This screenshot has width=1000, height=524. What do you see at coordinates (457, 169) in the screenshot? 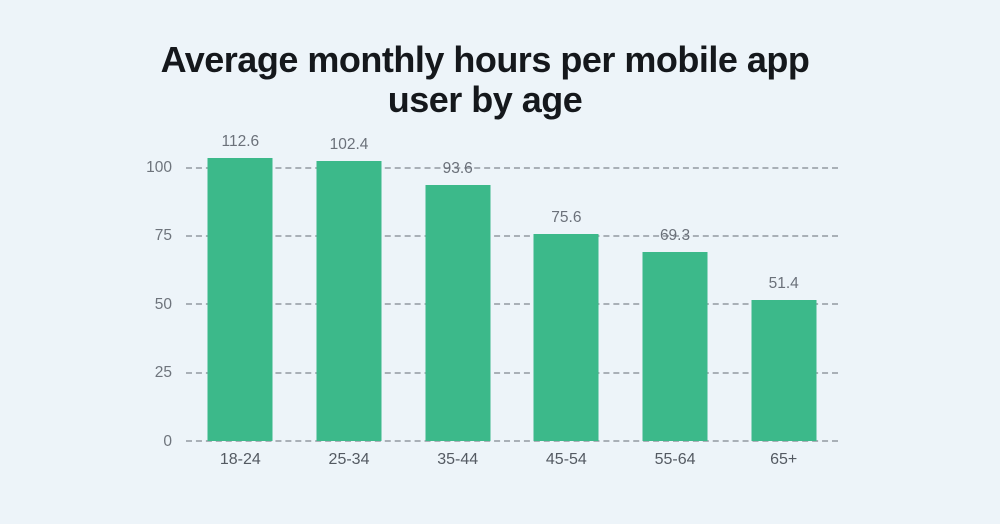
I see `value-label: 93.6` at bounding box center [457, 169].